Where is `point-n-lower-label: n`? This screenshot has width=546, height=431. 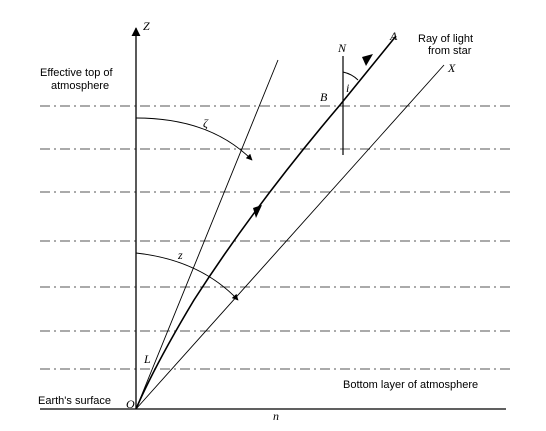
point-n-lower-label: n is located at coordinates (276, 416).